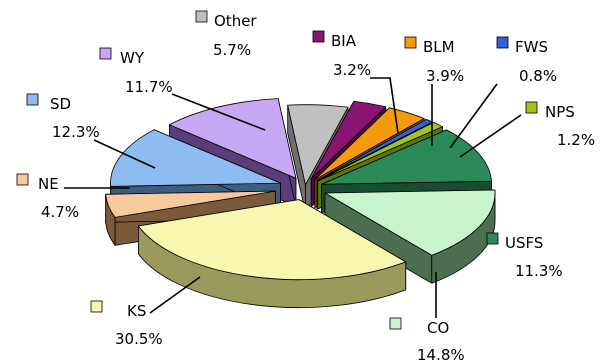 This screenshot has width=608, height=364. I want to click on label-nps: NPS 1.2%, so click(560, 125).